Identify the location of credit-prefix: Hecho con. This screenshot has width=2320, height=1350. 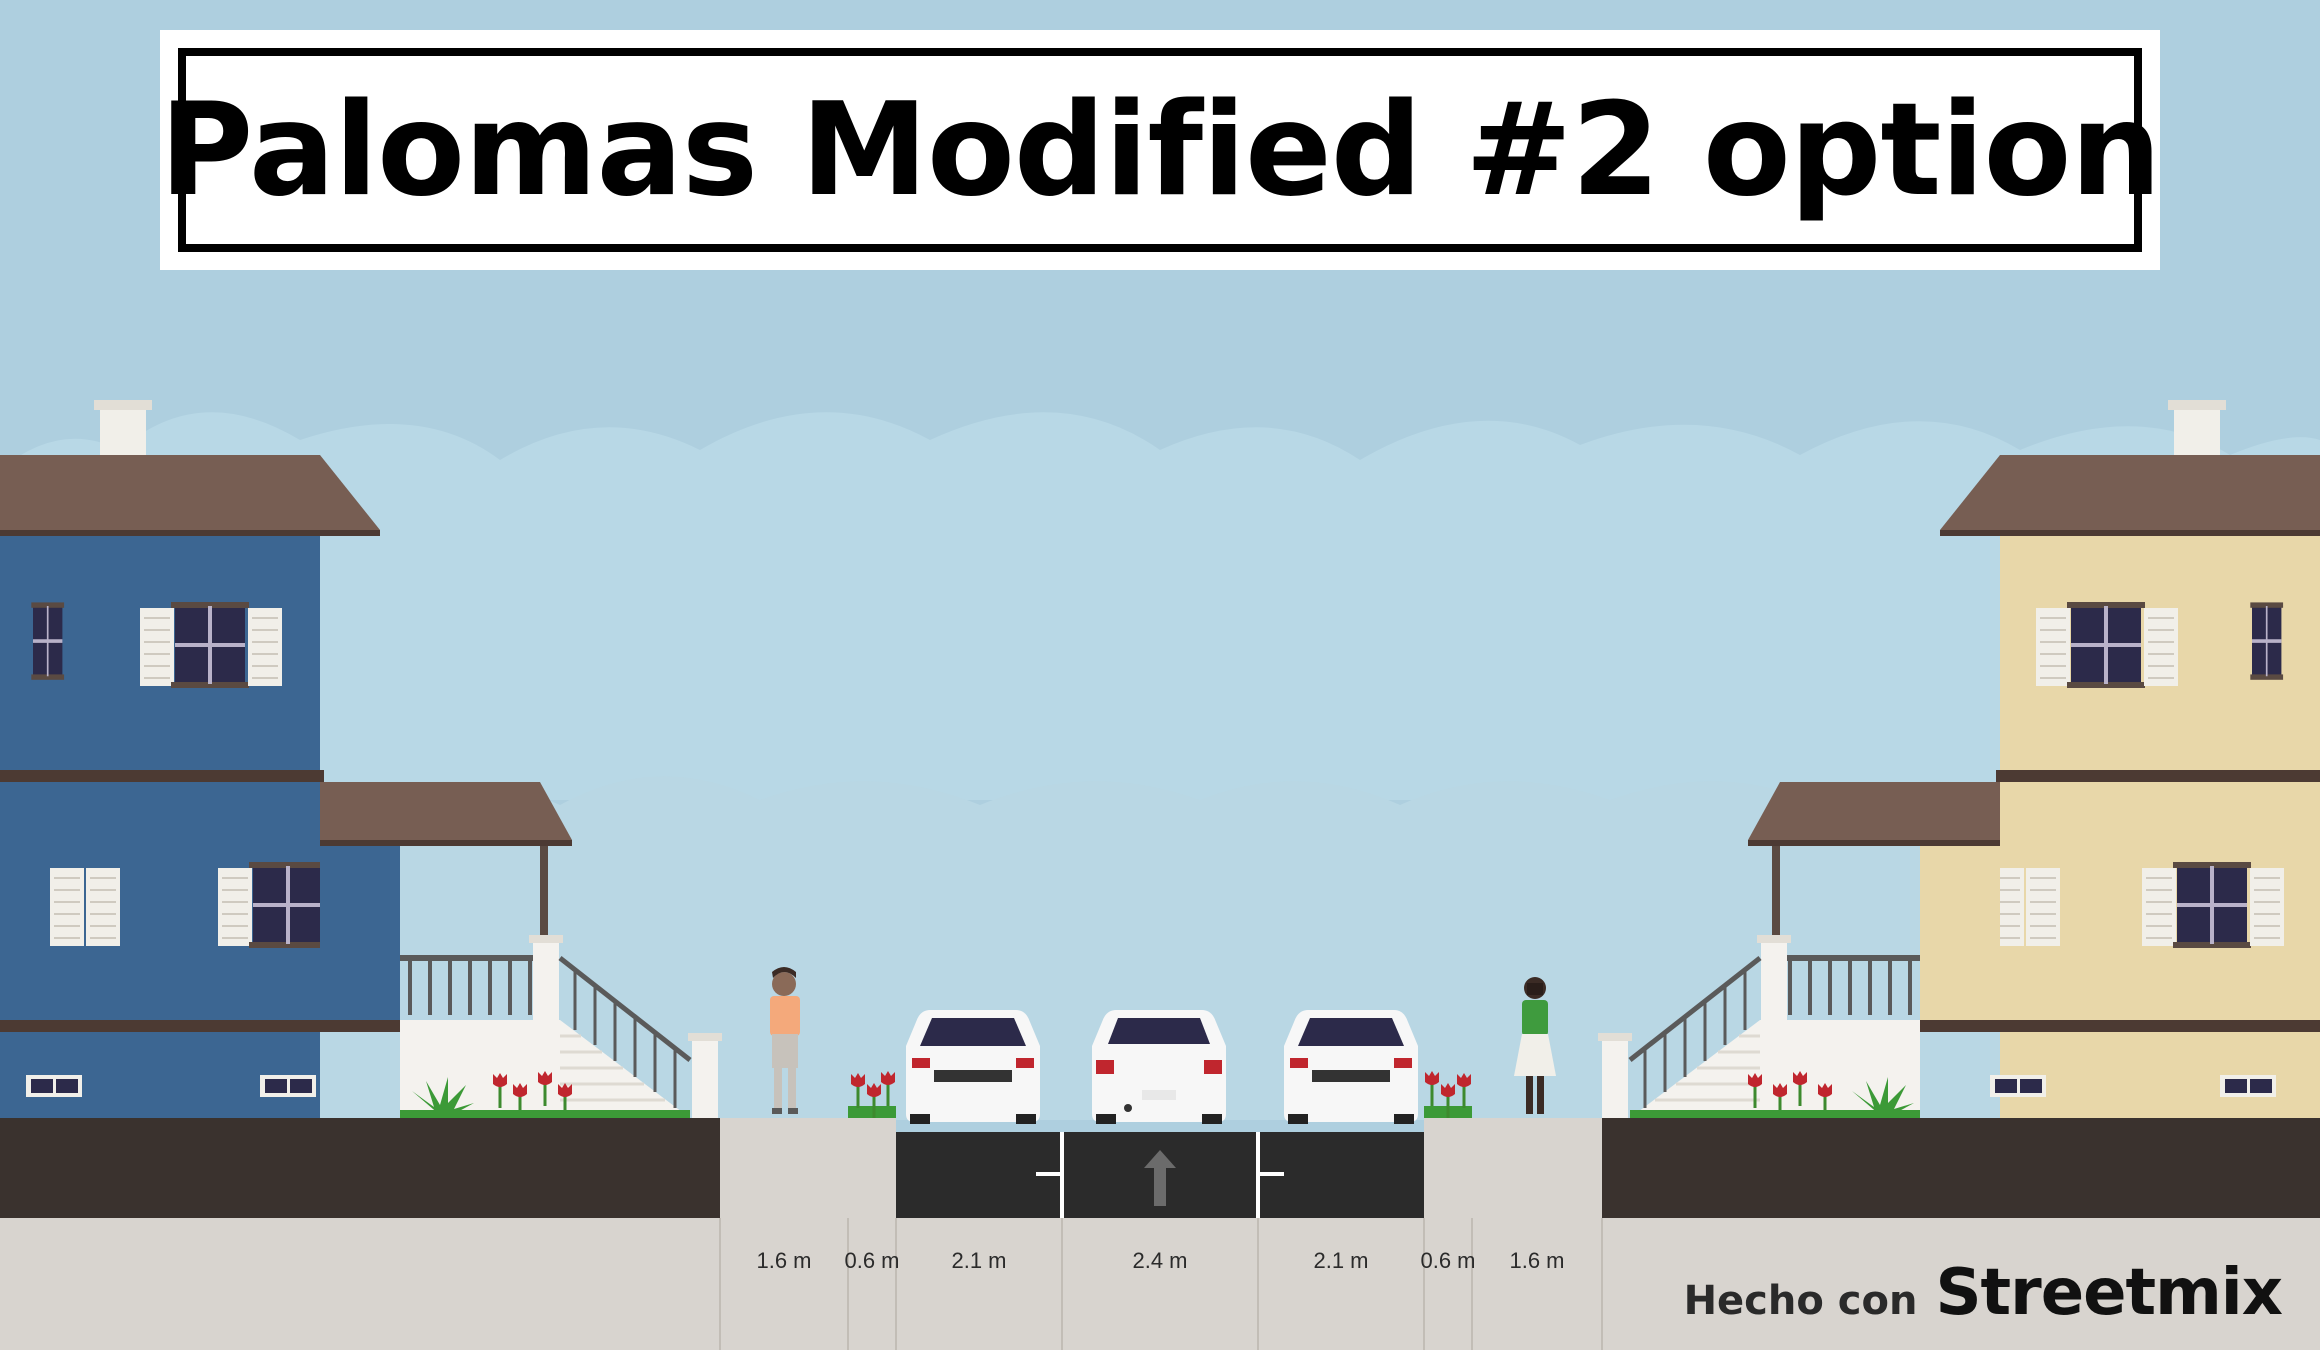
(1800, 1301).